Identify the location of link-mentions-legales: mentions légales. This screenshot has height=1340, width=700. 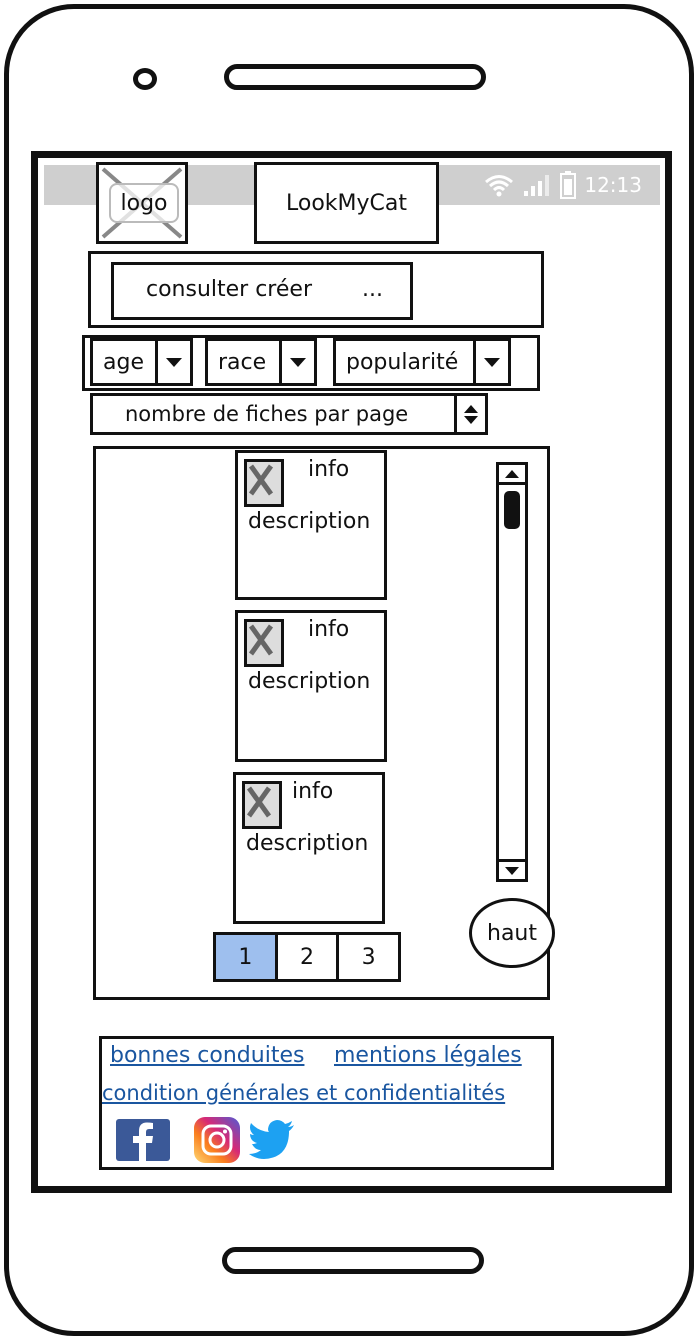
(428, 1055).